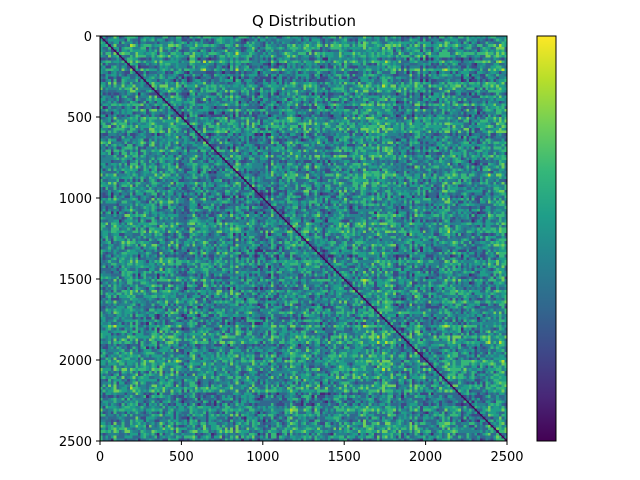 The image size is (640, 480). What do you see at coordinates (262, 457) in the screenshot?
I see `x-tick-label: 1000` at bounding box center [262, 457].